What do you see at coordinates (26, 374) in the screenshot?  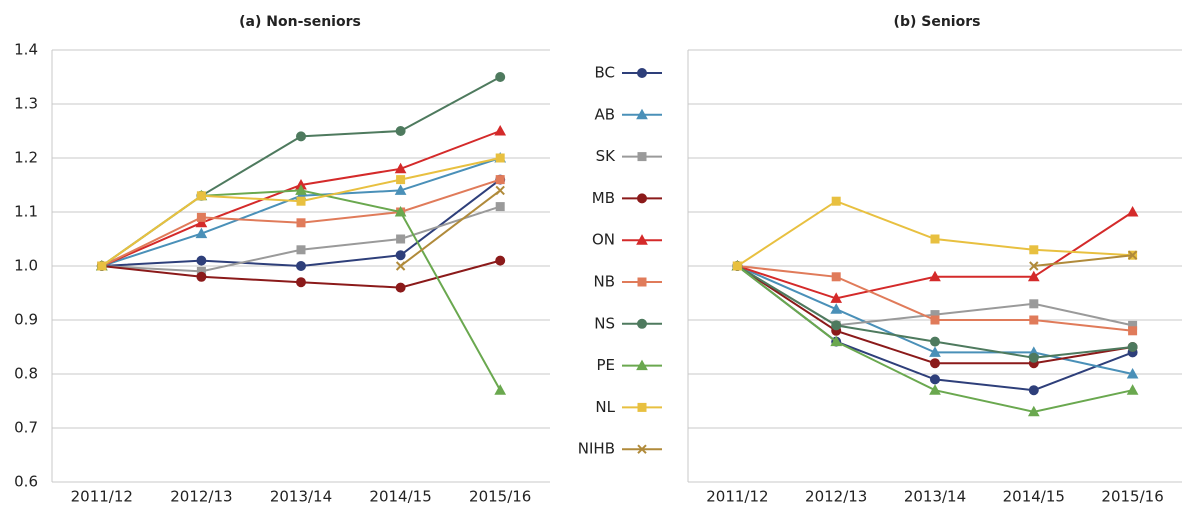 I see `y-tick-label: 0.8` at bounding box center [26, 374].